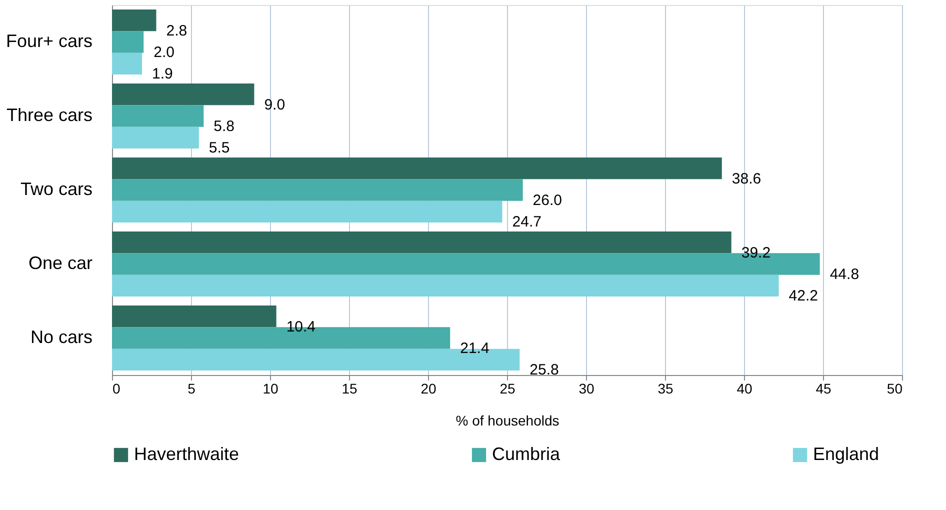  What do you see at coordinates (547, 200) in the screenshot?
I see `data-label: 26.0` at bounding box center [547, 200].